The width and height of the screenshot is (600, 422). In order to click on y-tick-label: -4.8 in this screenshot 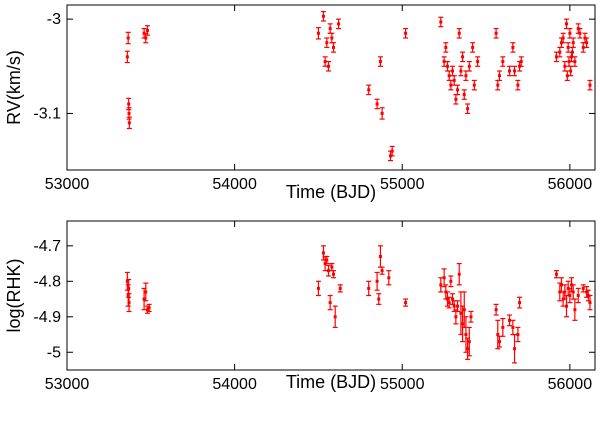, I will do `click(47, 281)`.